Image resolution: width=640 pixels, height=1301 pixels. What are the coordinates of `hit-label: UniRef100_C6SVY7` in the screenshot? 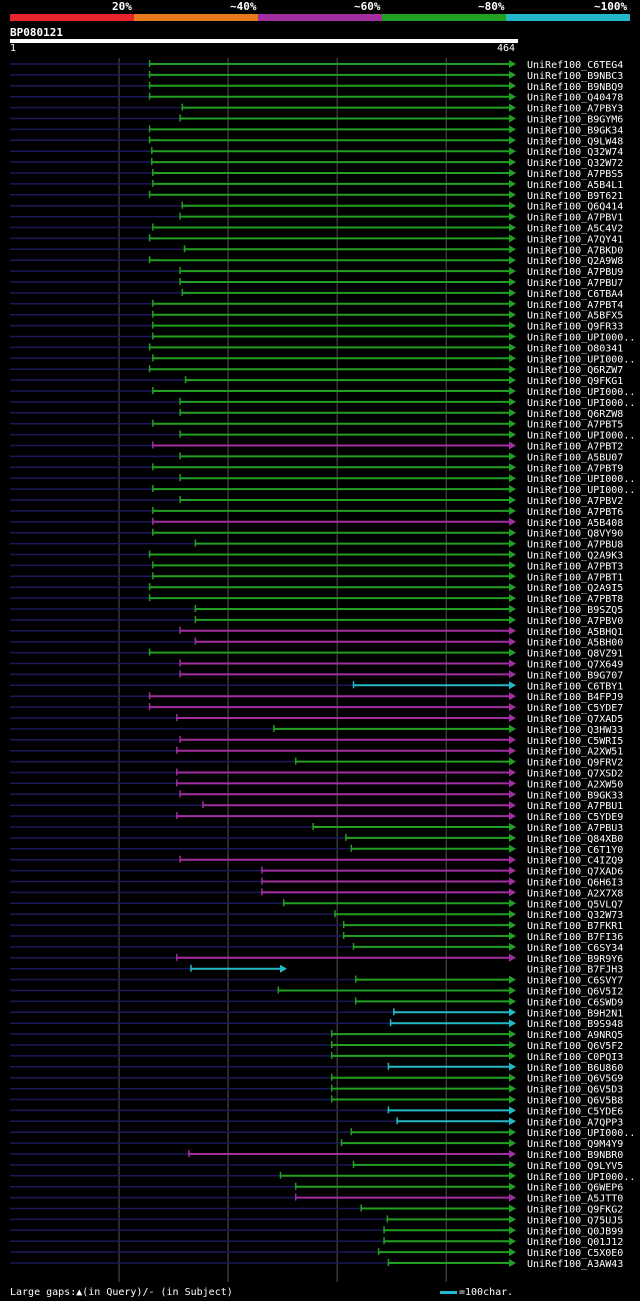 It's located at (575, 981).